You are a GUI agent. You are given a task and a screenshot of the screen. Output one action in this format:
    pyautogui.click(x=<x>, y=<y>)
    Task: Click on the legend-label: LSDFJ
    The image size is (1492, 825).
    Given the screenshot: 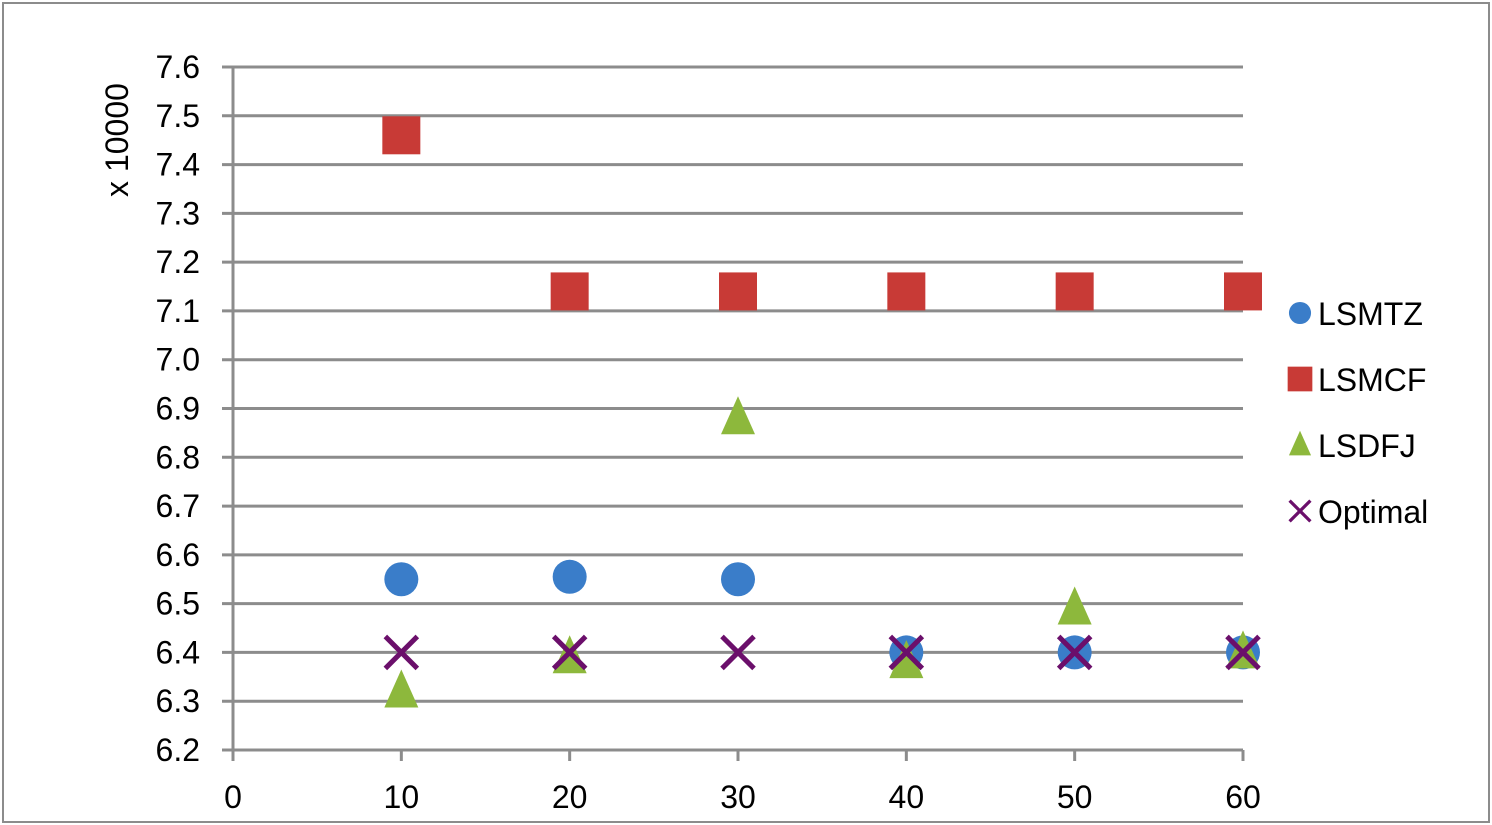 What is the action you would take?
    pyautogui.click(x=1367, y=446)
    